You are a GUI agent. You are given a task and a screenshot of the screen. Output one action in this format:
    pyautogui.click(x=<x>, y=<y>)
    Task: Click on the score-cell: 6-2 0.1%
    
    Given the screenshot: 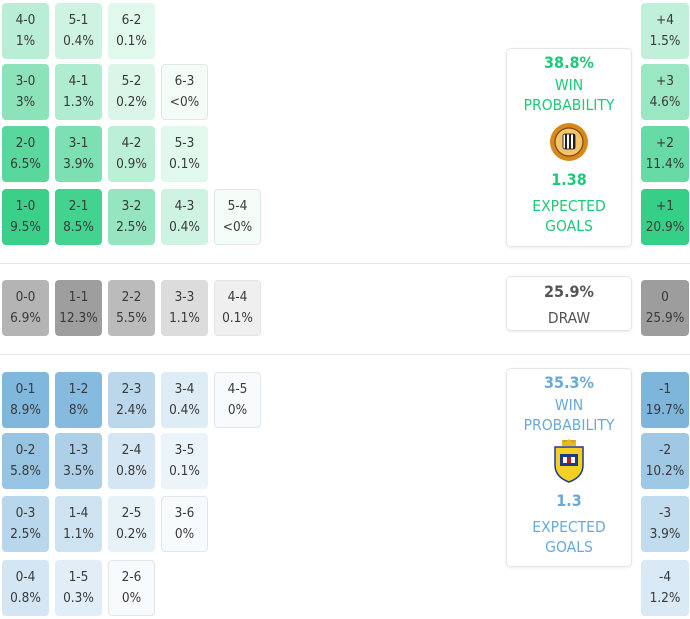 What is the action you would take?
    pyautogui.click(x=131, y=31)
    